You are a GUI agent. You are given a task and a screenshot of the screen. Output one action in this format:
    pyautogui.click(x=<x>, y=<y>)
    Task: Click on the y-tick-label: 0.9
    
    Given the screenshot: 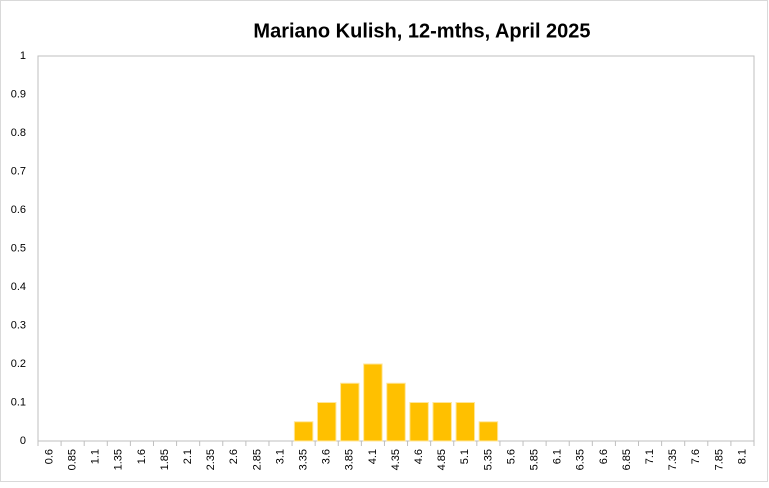 What is the action you would take?
    pyautogui.click(x=18, y=94)
    